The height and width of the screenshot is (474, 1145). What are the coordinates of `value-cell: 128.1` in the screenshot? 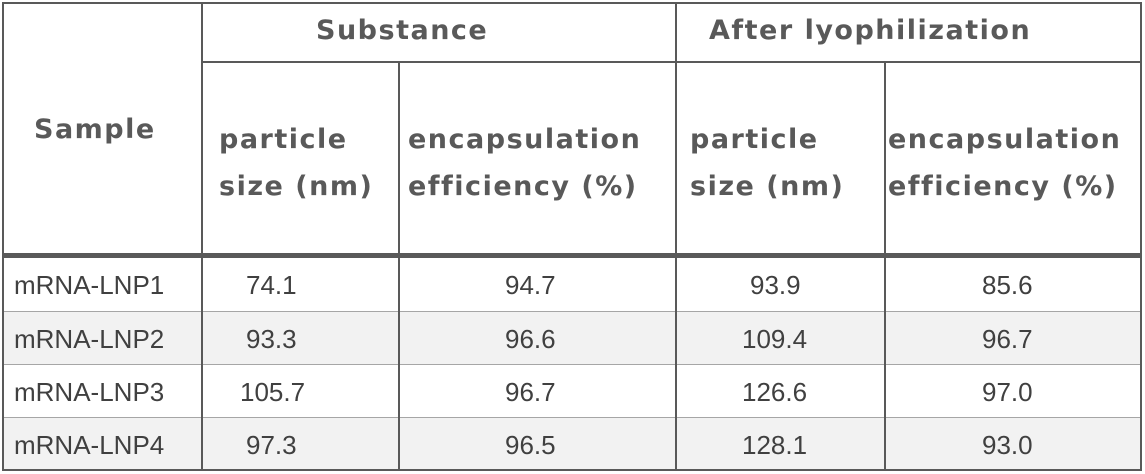 It's located at (775, 445).